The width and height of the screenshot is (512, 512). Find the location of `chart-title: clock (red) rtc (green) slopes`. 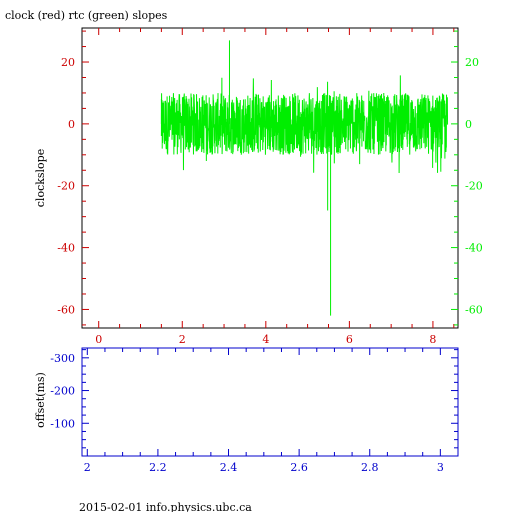

chart-title: clock (red) rtc (green) slopes is located at coordinates (86, 15).